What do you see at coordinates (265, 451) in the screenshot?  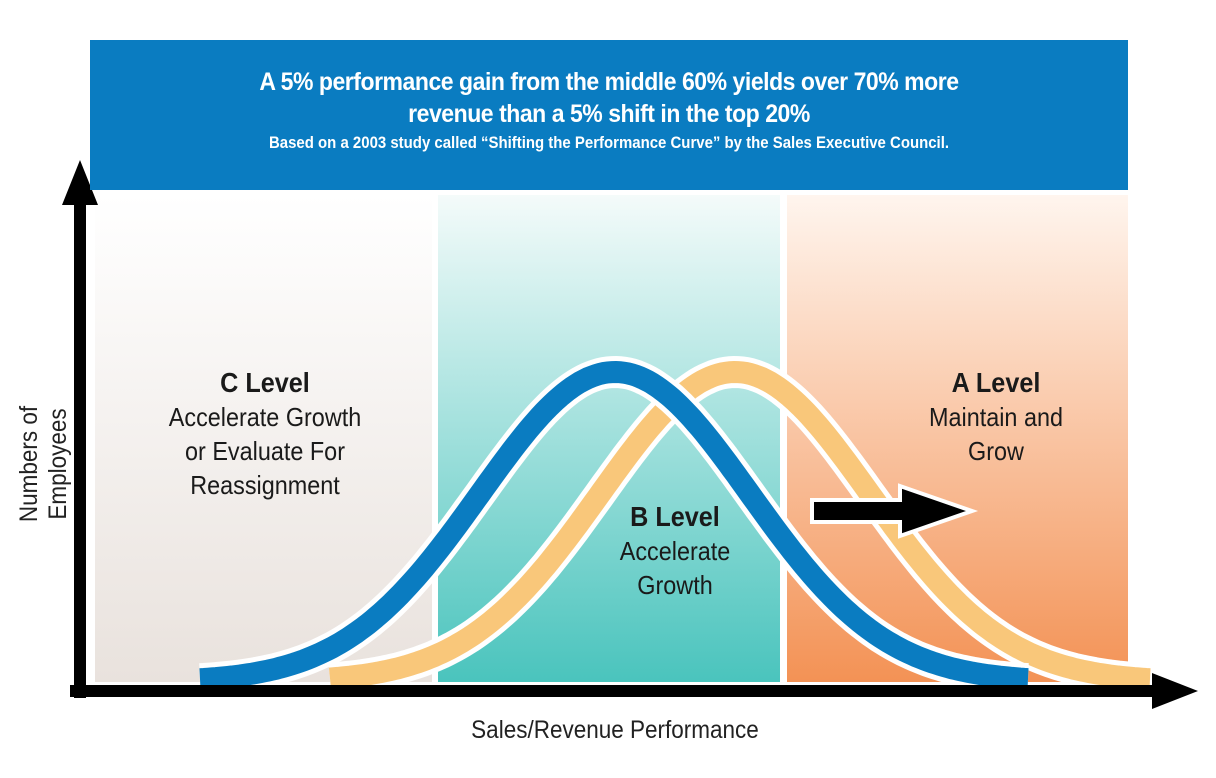 I see `c-level-line: or Evaluate For` at bounding box center [265, 451].